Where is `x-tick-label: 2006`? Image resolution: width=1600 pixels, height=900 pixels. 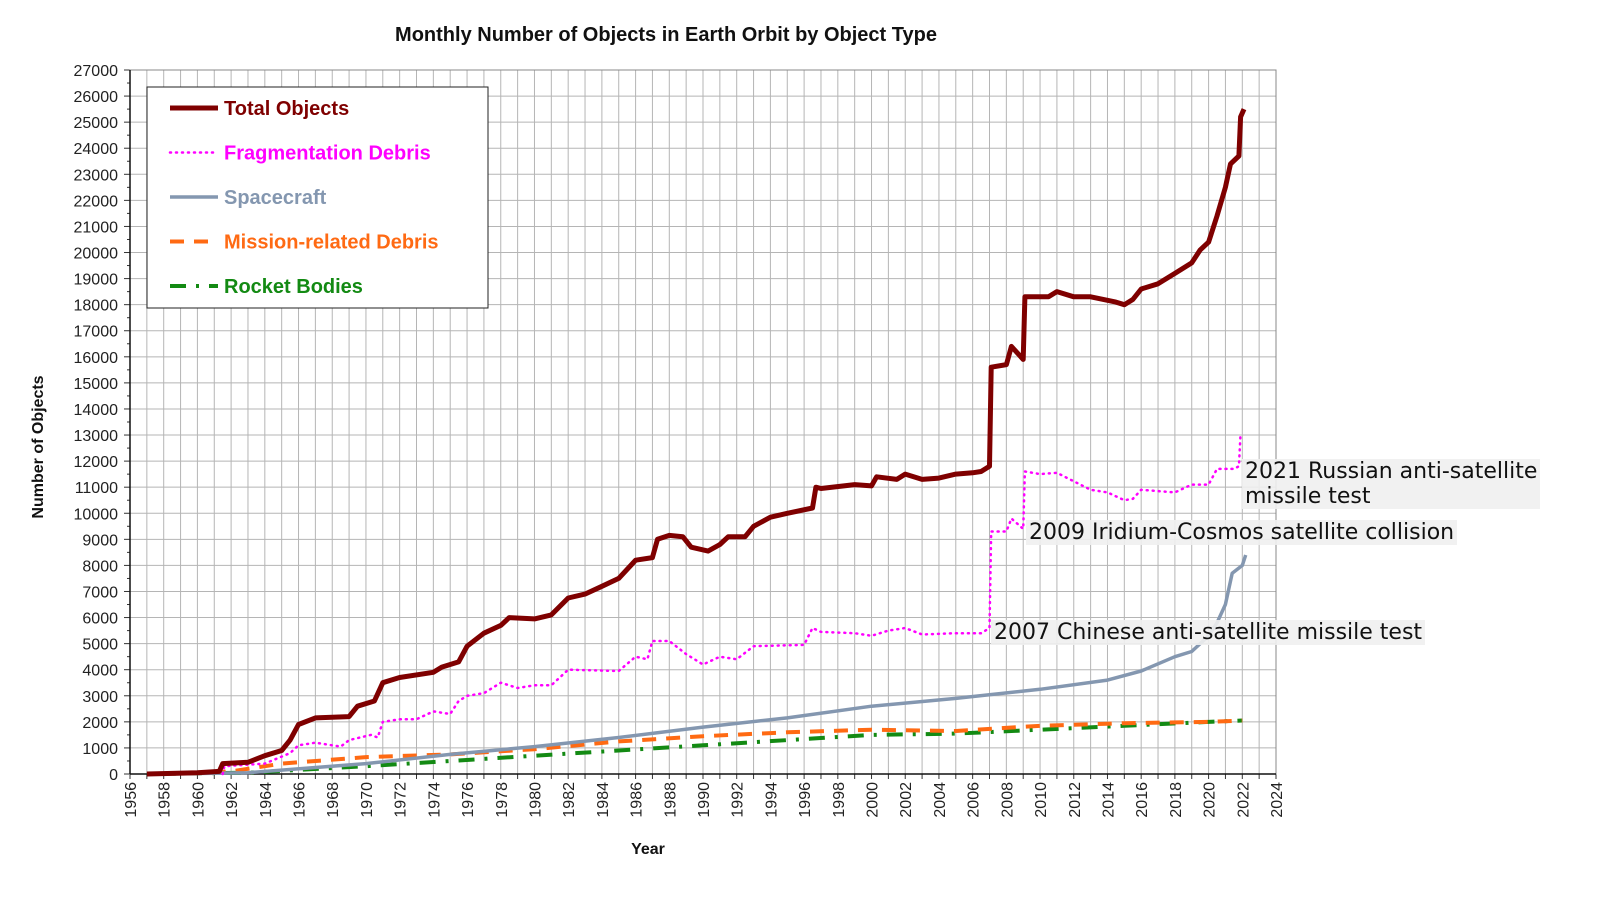
x-tick-label: 2006 is located at coordinates (974, 800).